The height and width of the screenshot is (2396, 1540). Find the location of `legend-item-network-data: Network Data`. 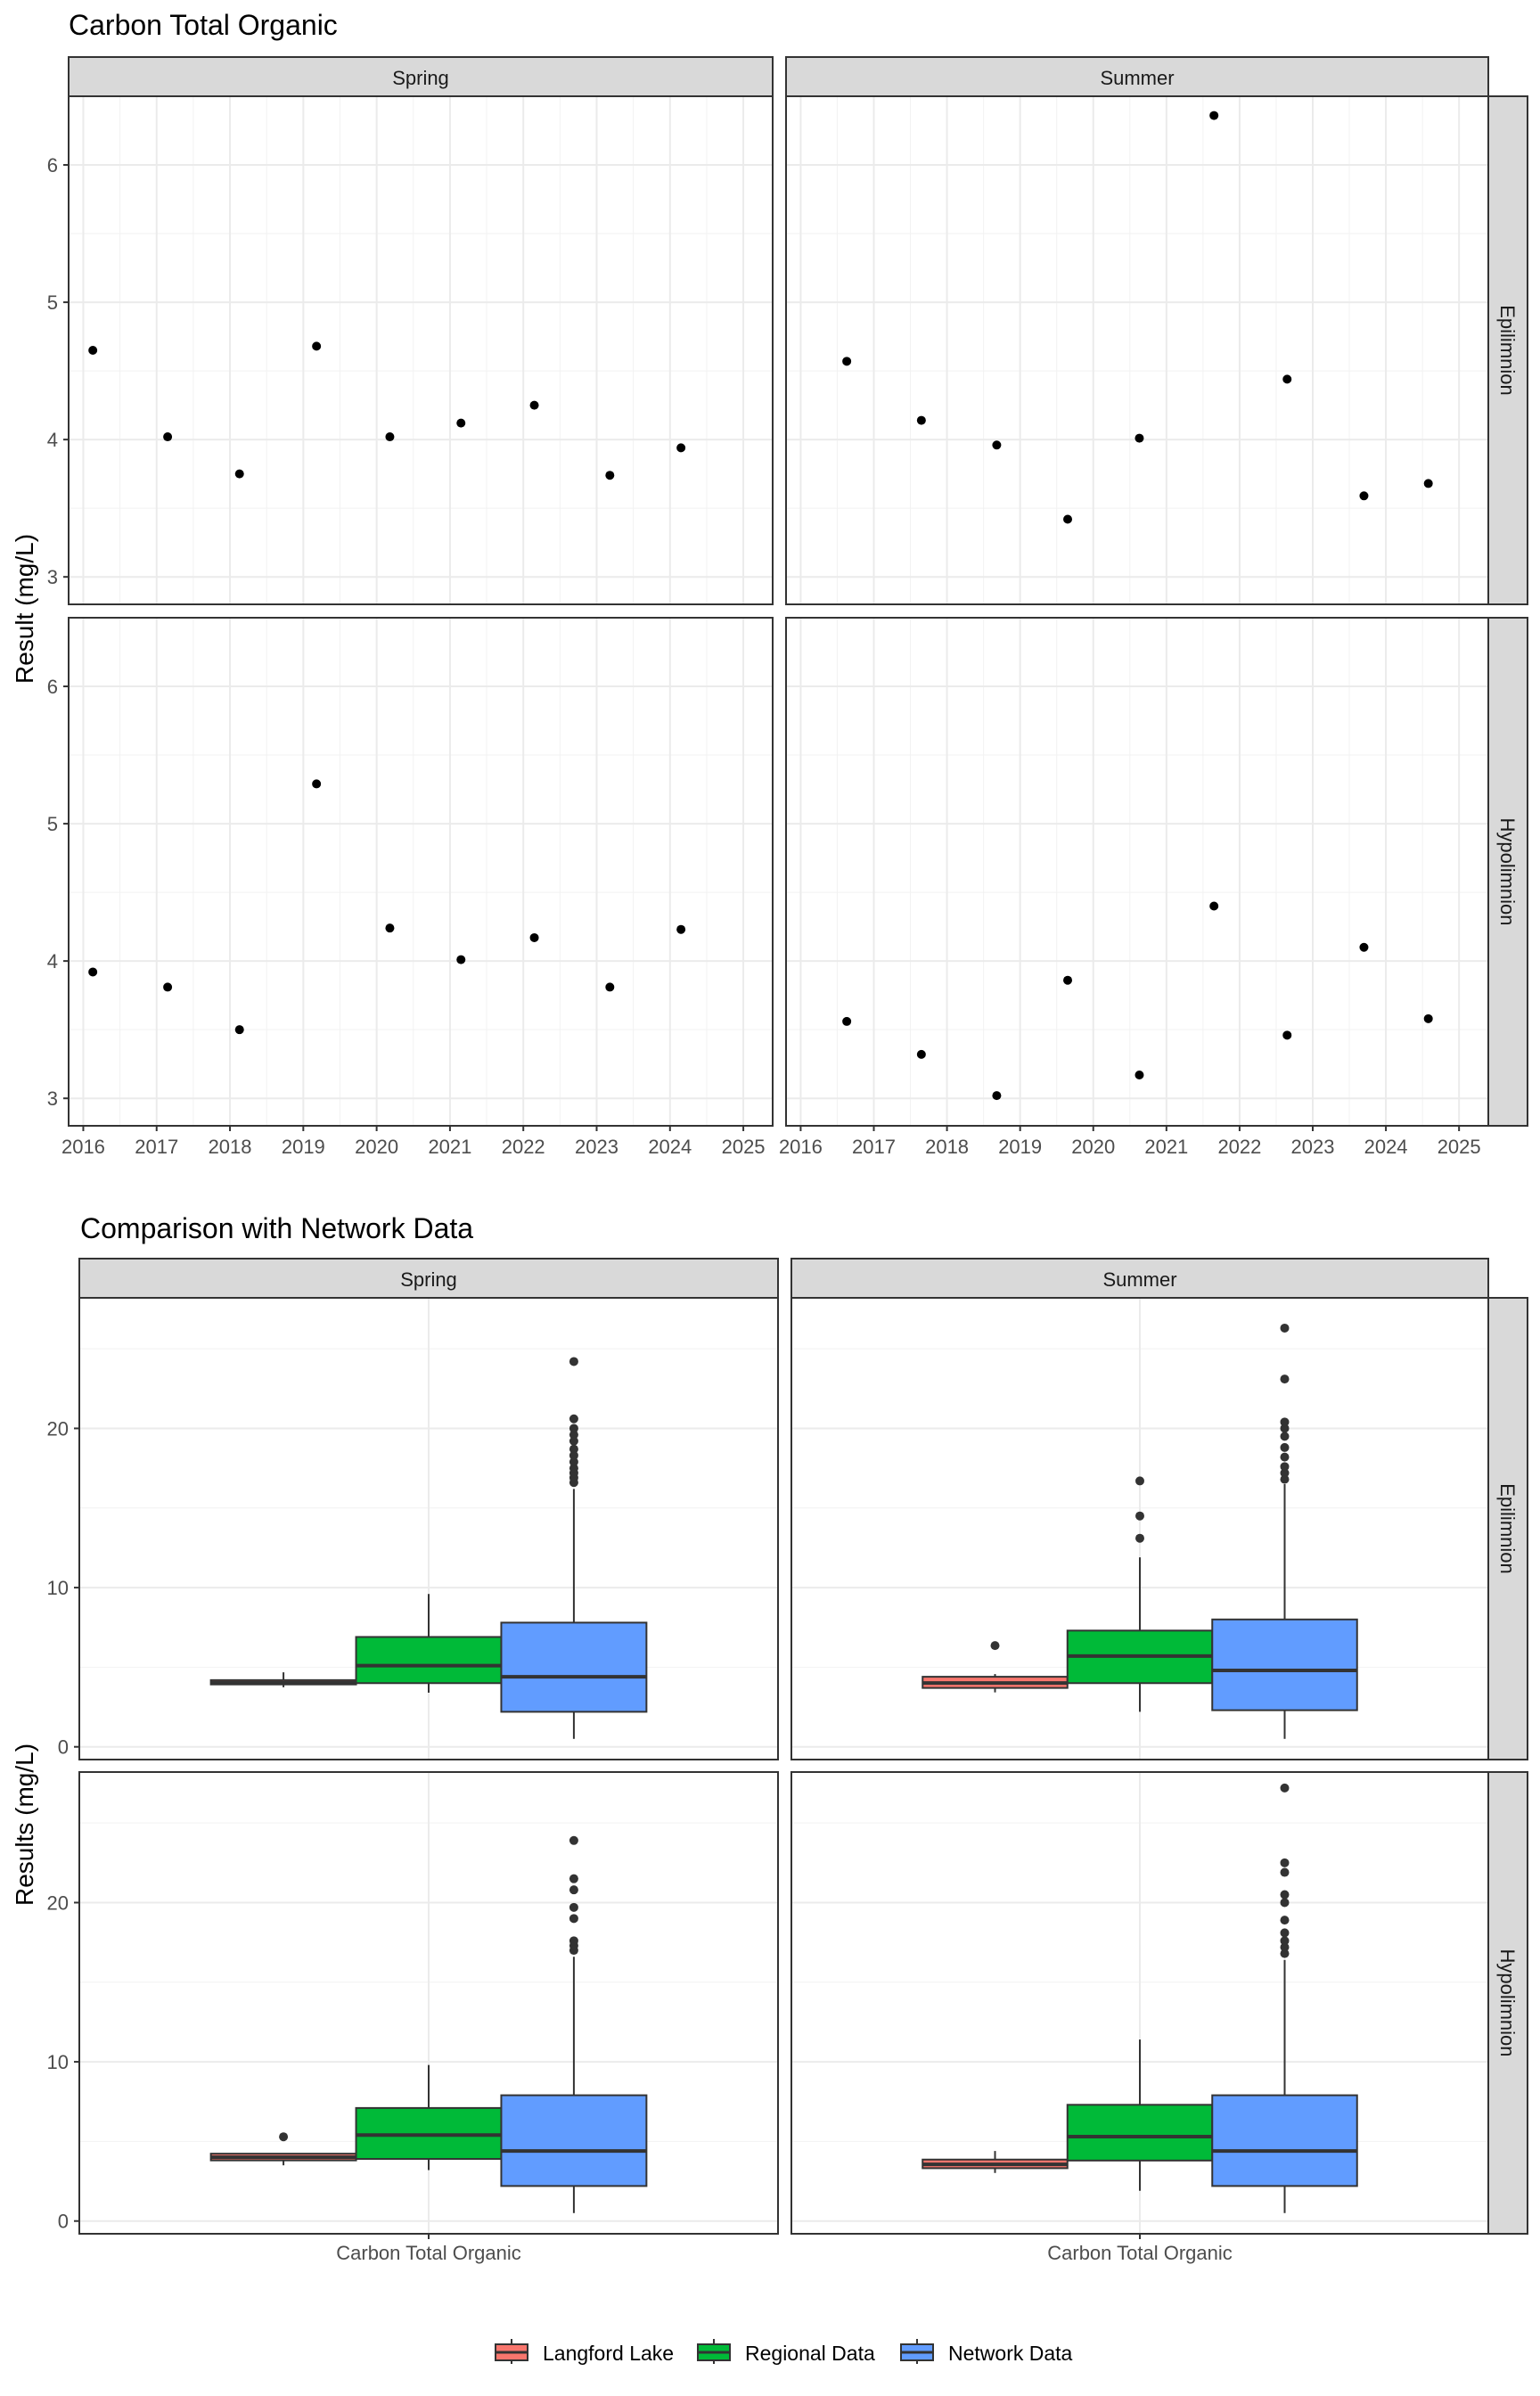

legend-item-network-data: Network Data is located at coordinates (986, 2352).